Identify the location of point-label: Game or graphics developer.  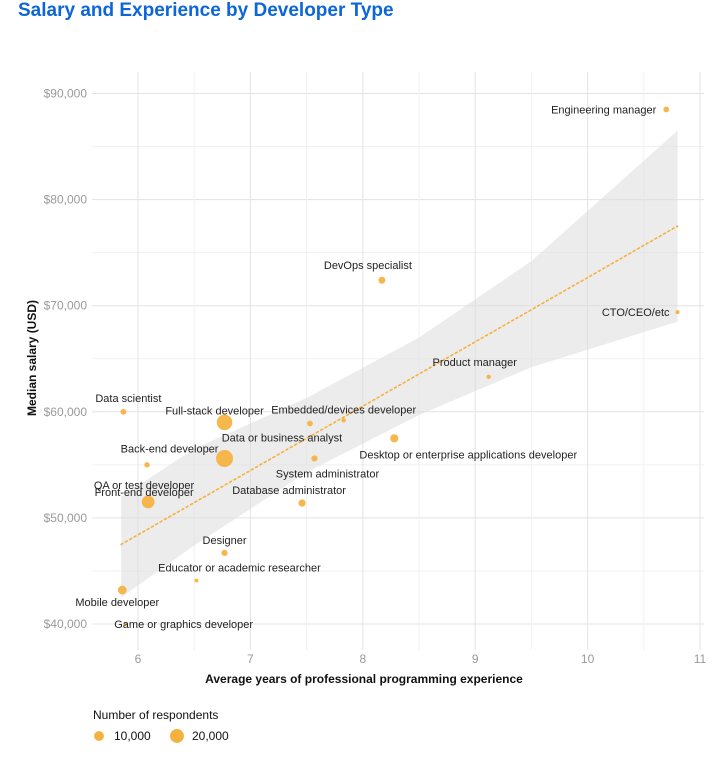
(183, 625).